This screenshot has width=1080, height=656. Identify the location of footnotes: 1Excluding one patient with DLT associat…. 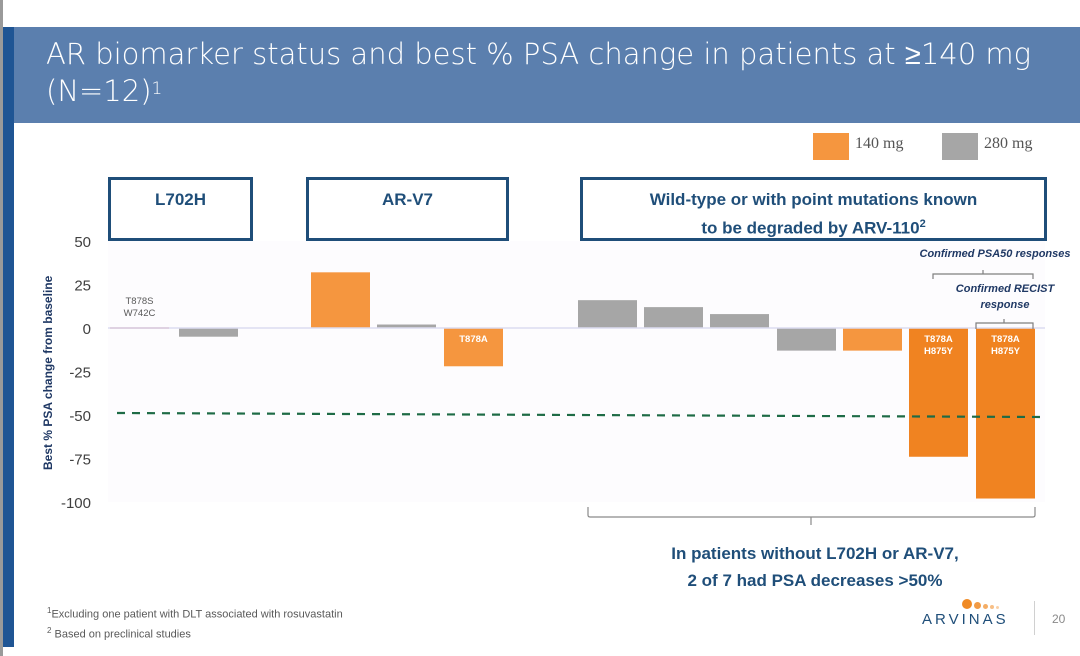
(195, 622).